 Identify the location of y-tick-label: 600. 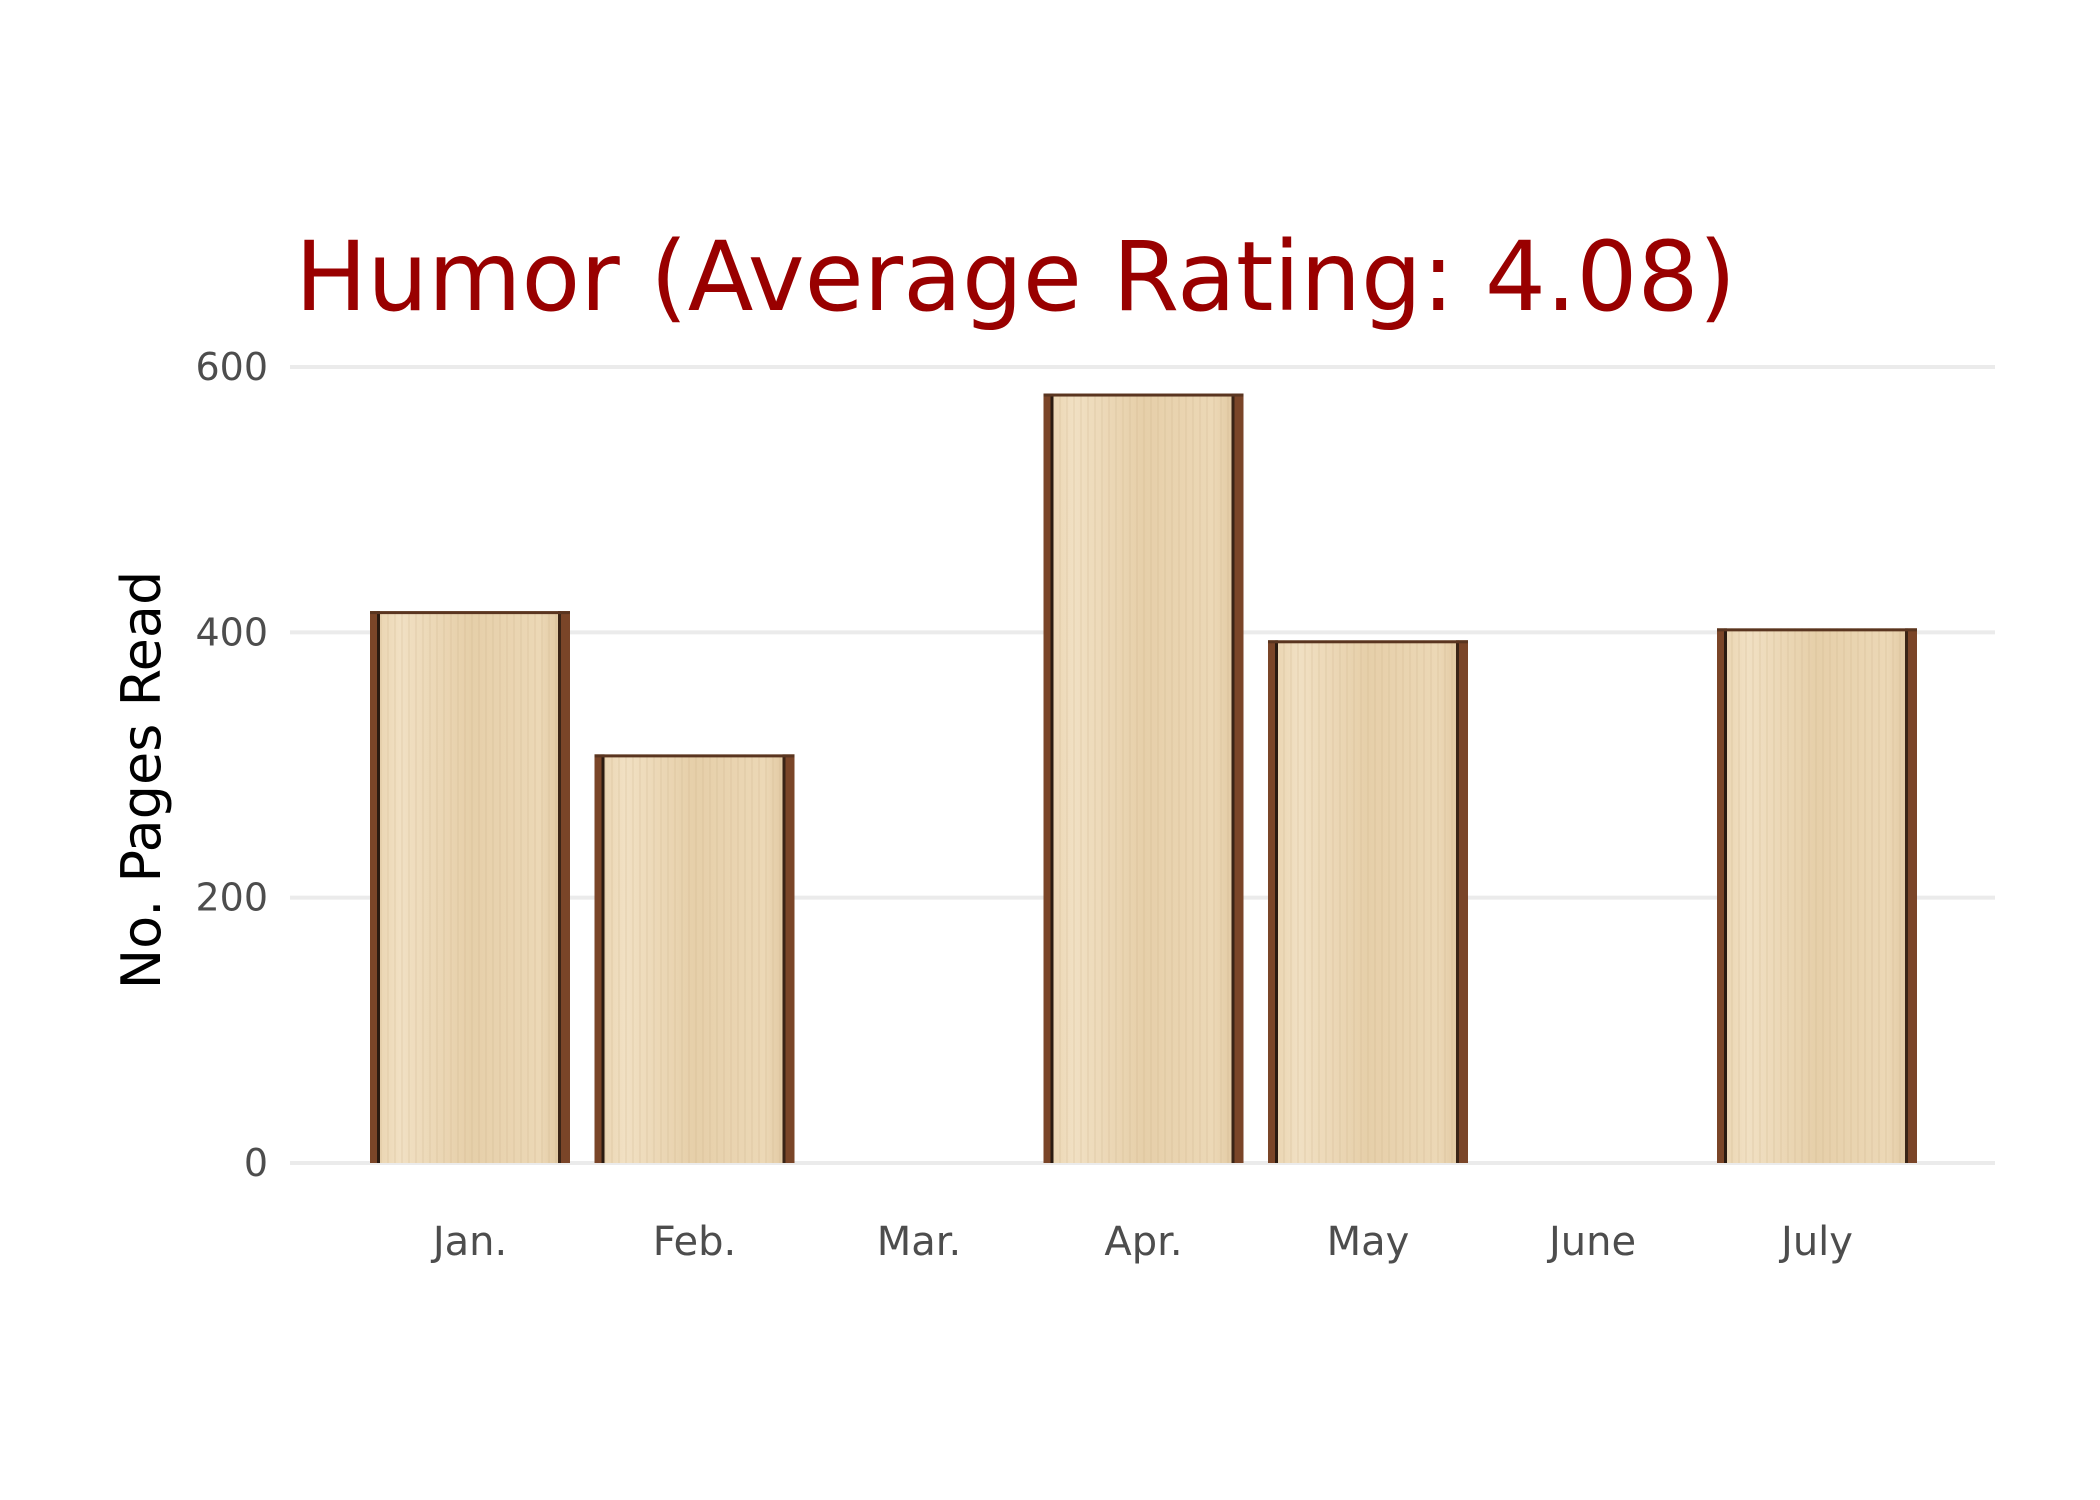
(231, 367).